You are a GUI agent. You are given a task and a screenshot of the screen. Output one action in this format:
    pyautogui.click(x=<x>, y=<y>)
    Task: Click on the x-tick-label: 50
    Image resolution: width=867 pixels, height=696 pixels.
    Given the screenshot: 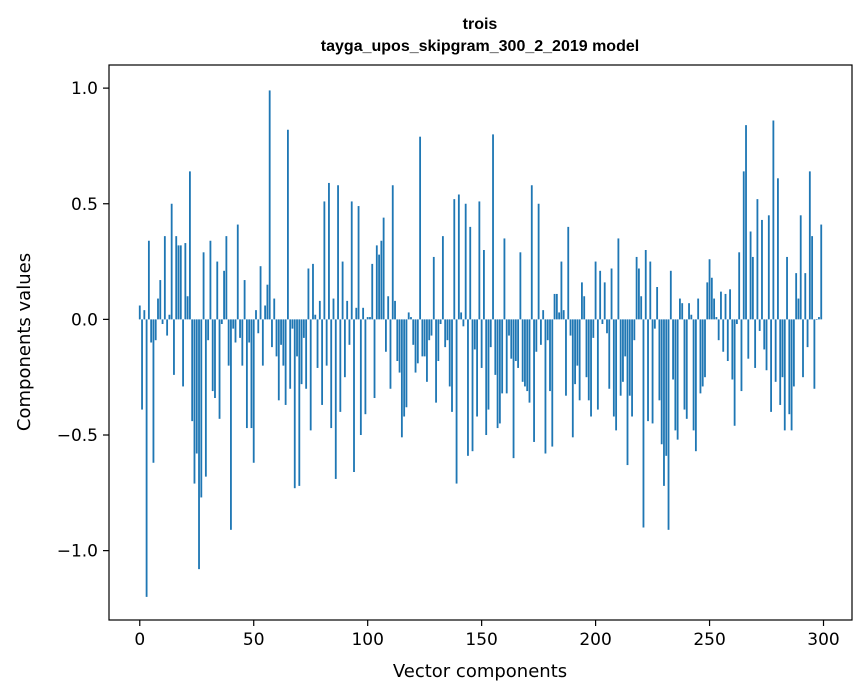 What is the action you would take?
    pyautogui.click(x=254, y=640)
    